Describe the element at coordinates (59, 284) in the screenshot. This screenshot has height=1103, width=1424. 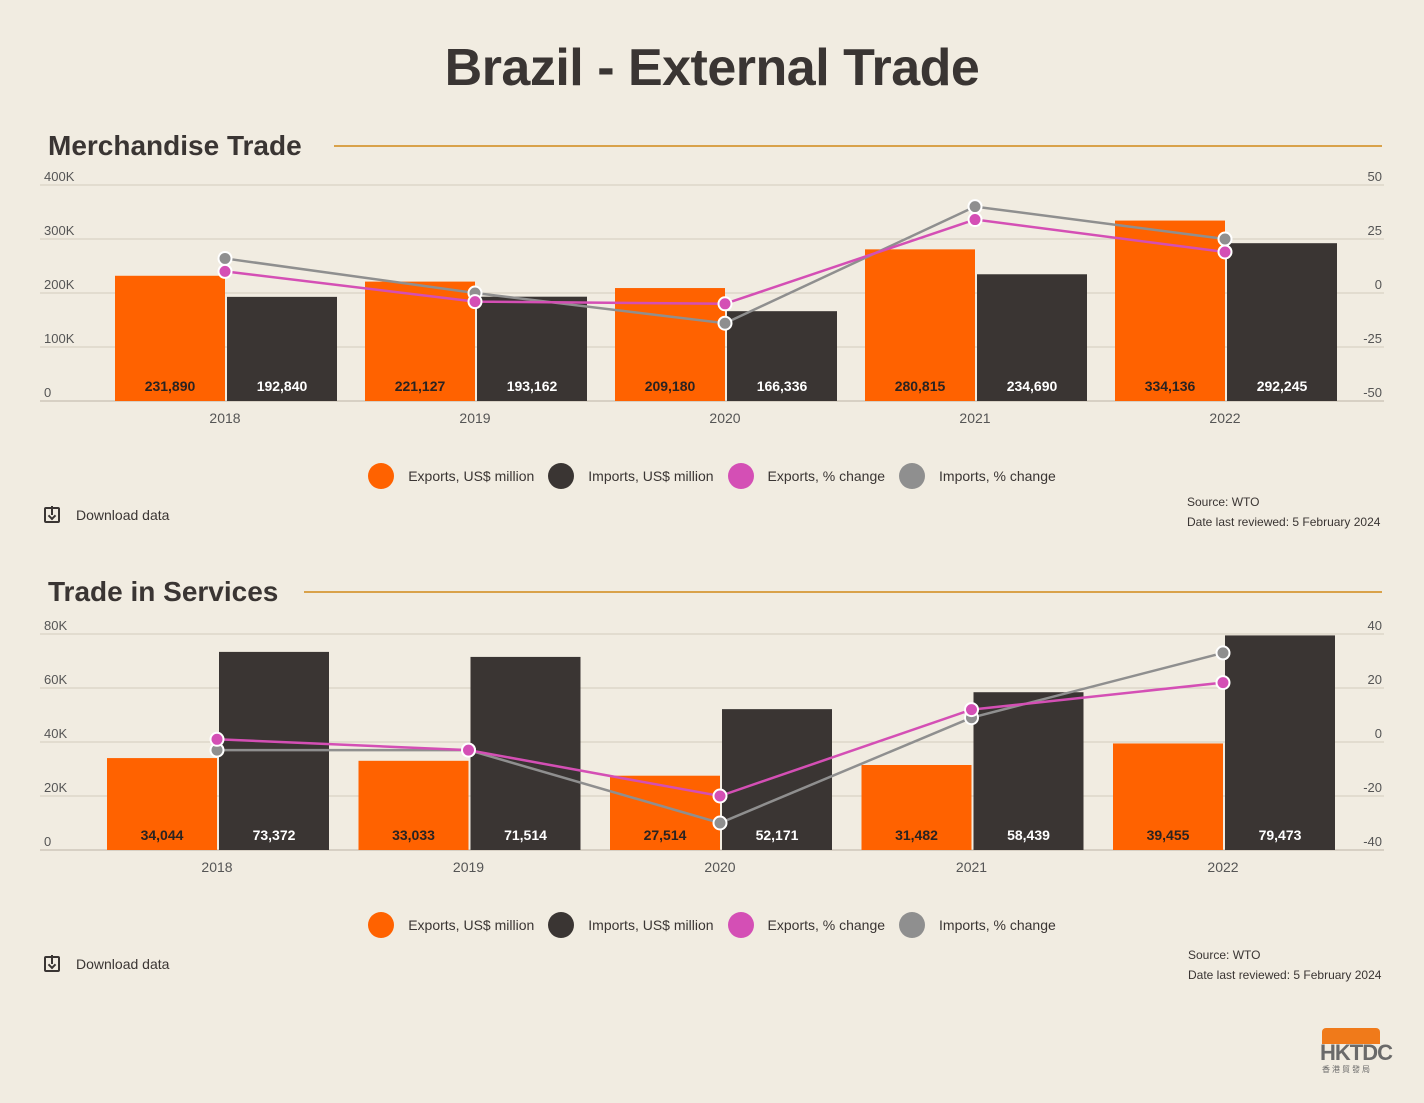
I see `y-tick-label-left: 200K` at that location.